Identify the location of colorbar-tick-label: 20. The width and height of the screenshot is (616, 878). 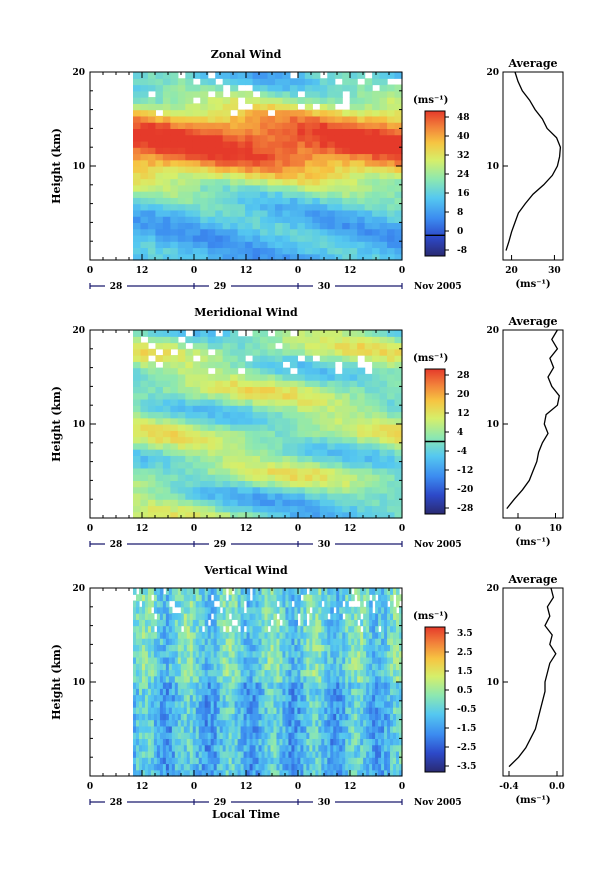
(463, 395).